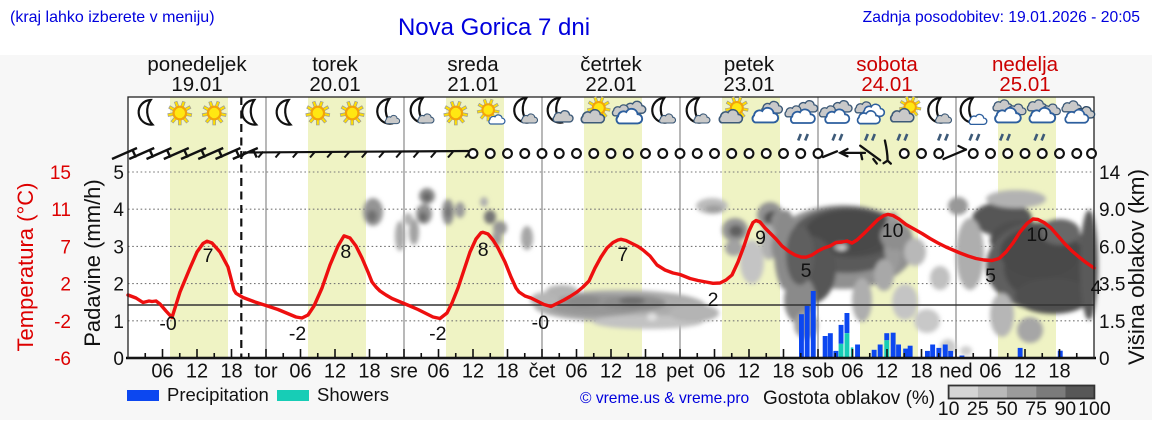  I want to click on svg-text: Temperatura (°C), so click(25, 267).